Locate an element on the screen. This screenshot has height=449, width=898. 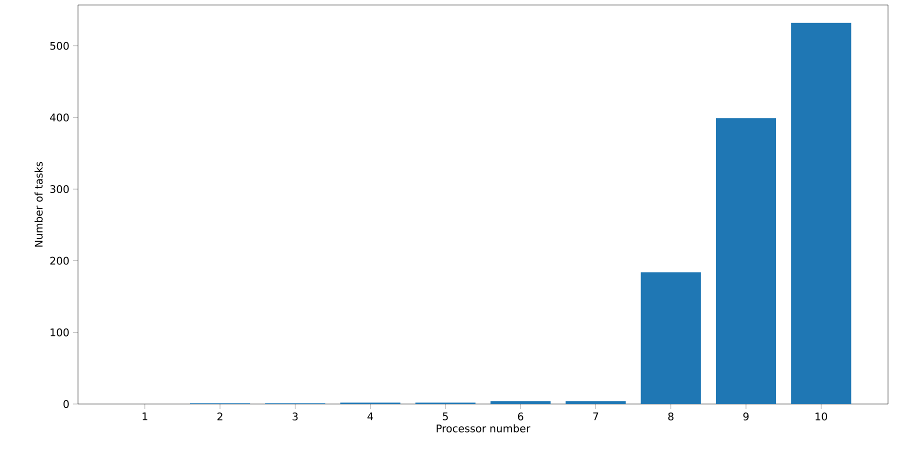
x-tick-label: 5 is located at coordinates (445, 416).